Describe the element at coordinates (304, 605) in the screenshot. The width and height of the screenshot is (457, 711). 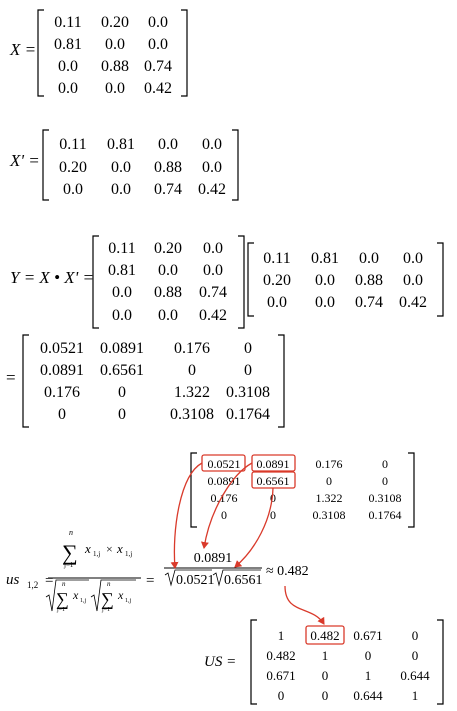
I see `arrow-result-to-us12` at that location.